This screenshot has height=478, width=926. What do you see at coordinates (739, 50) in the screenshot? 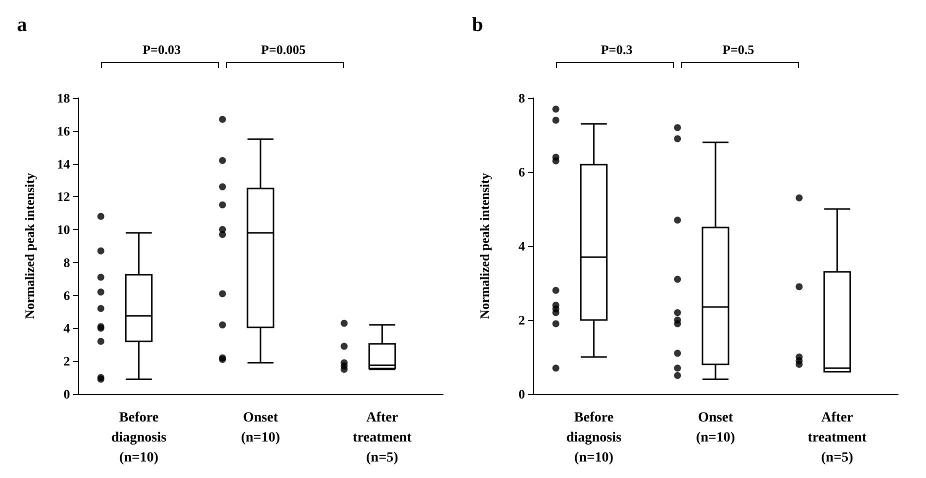
I see `text: P=0.5` at bounding box center [739, 50].